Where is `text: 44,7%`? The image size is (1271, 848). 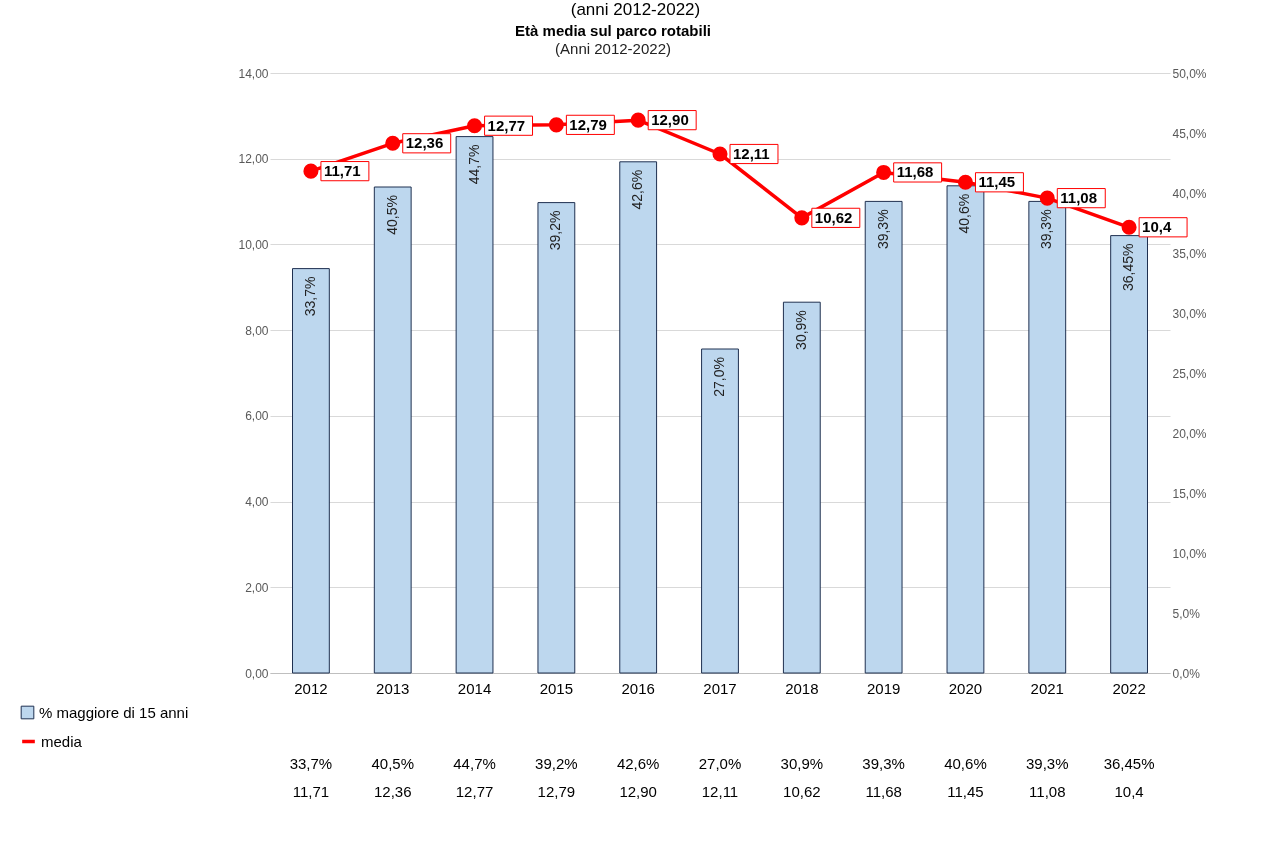
text: 44,7% is located at coordinates (473, 164).